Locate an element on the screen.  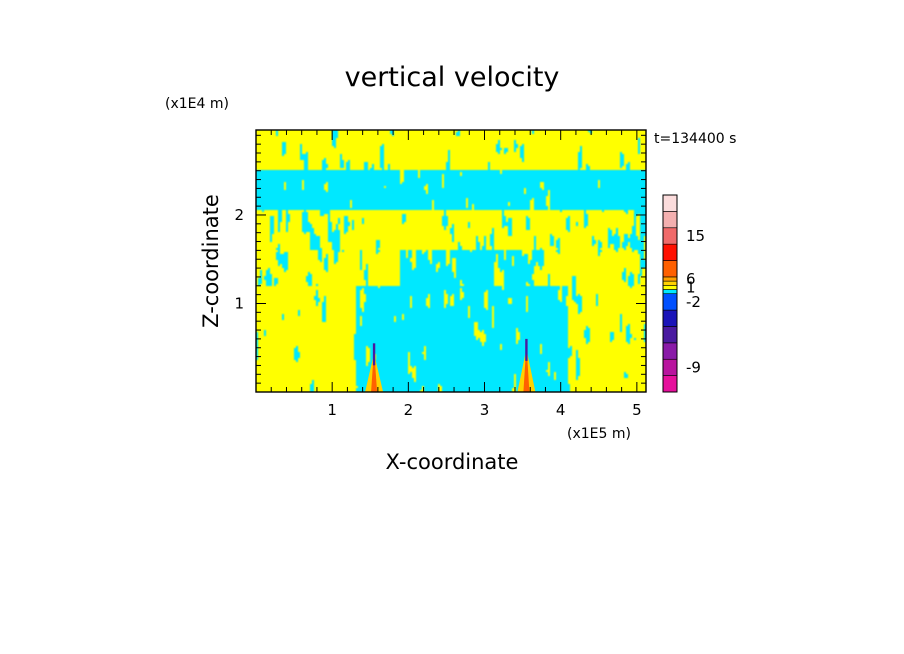
colorbar-label: 6 is located at coordinates (691, 279).